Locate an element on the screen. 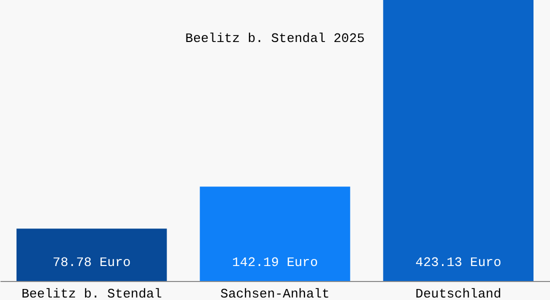  data-label: 142.19 Euro is located at coordinates (275, 262).